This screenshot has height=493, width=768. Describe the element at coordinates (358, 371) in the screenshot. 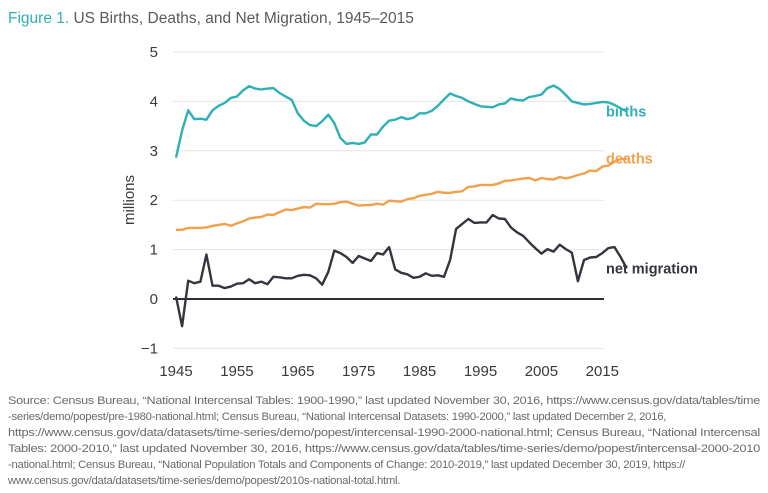

I see `x-tick-label: 1975` at that location.